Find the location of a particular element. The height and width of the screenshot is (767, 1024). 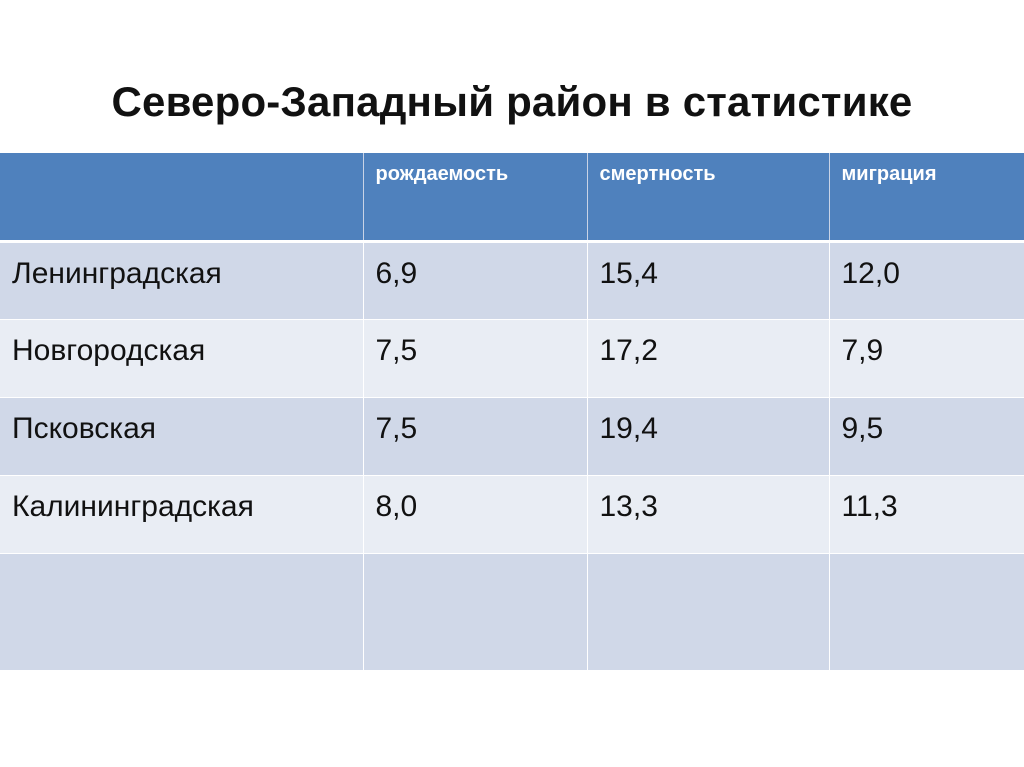

header-cell-migration: миграция is located at coordinates (926, 197).